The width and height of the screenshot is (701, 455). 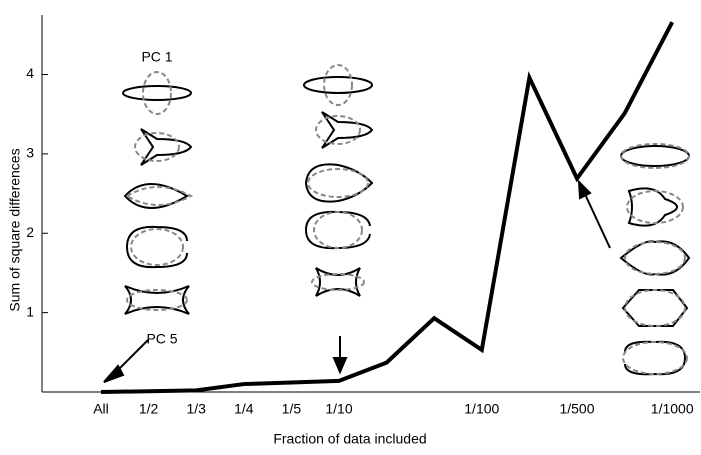 What do you see at coordinates (481, 409) in the screenshot?
I see `x-tick-label: 1/100` at bounding box center [481, 409].